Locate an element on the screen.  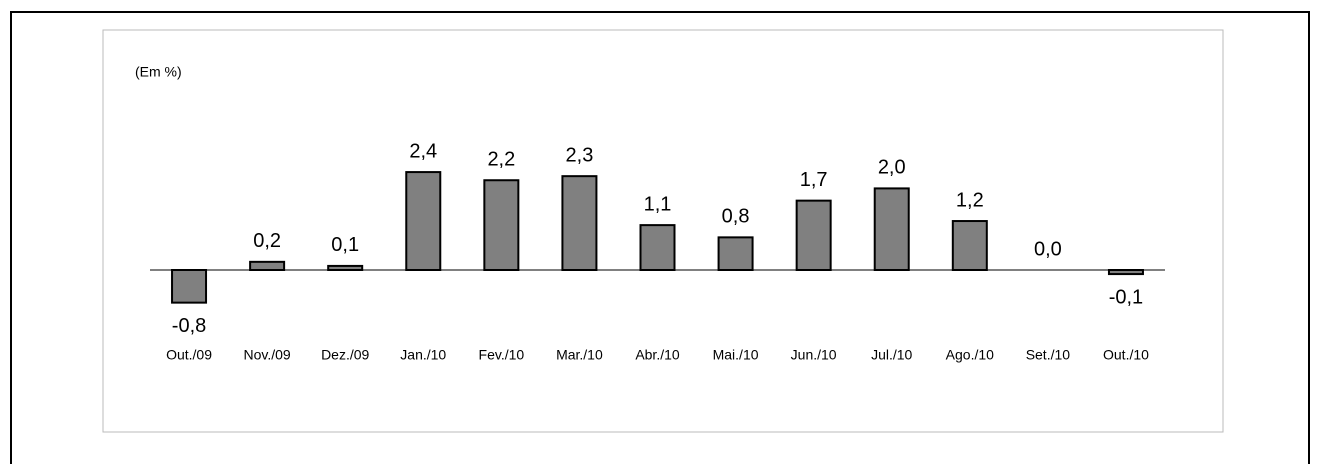
x-tick-label: Jun./10 is located at coordinates (814, 355).